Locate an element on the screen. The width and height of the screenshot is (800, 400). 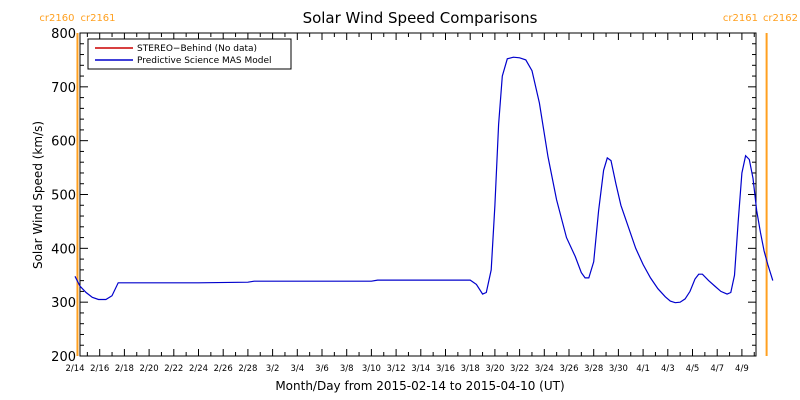
x-tick-label: 2/28 is located at coordinates (247, 369).